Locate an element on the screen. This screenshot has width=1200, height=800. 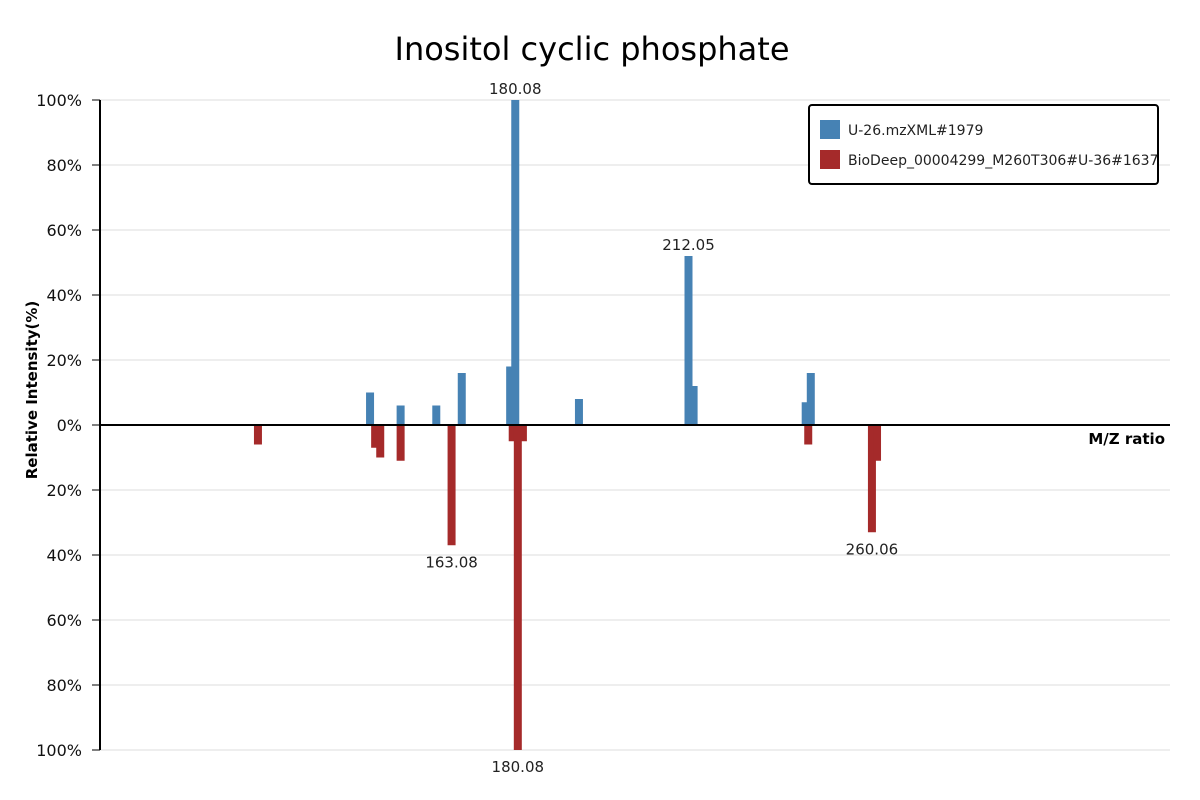
y-tick-label: 0% is located at coordinates (69, 425).